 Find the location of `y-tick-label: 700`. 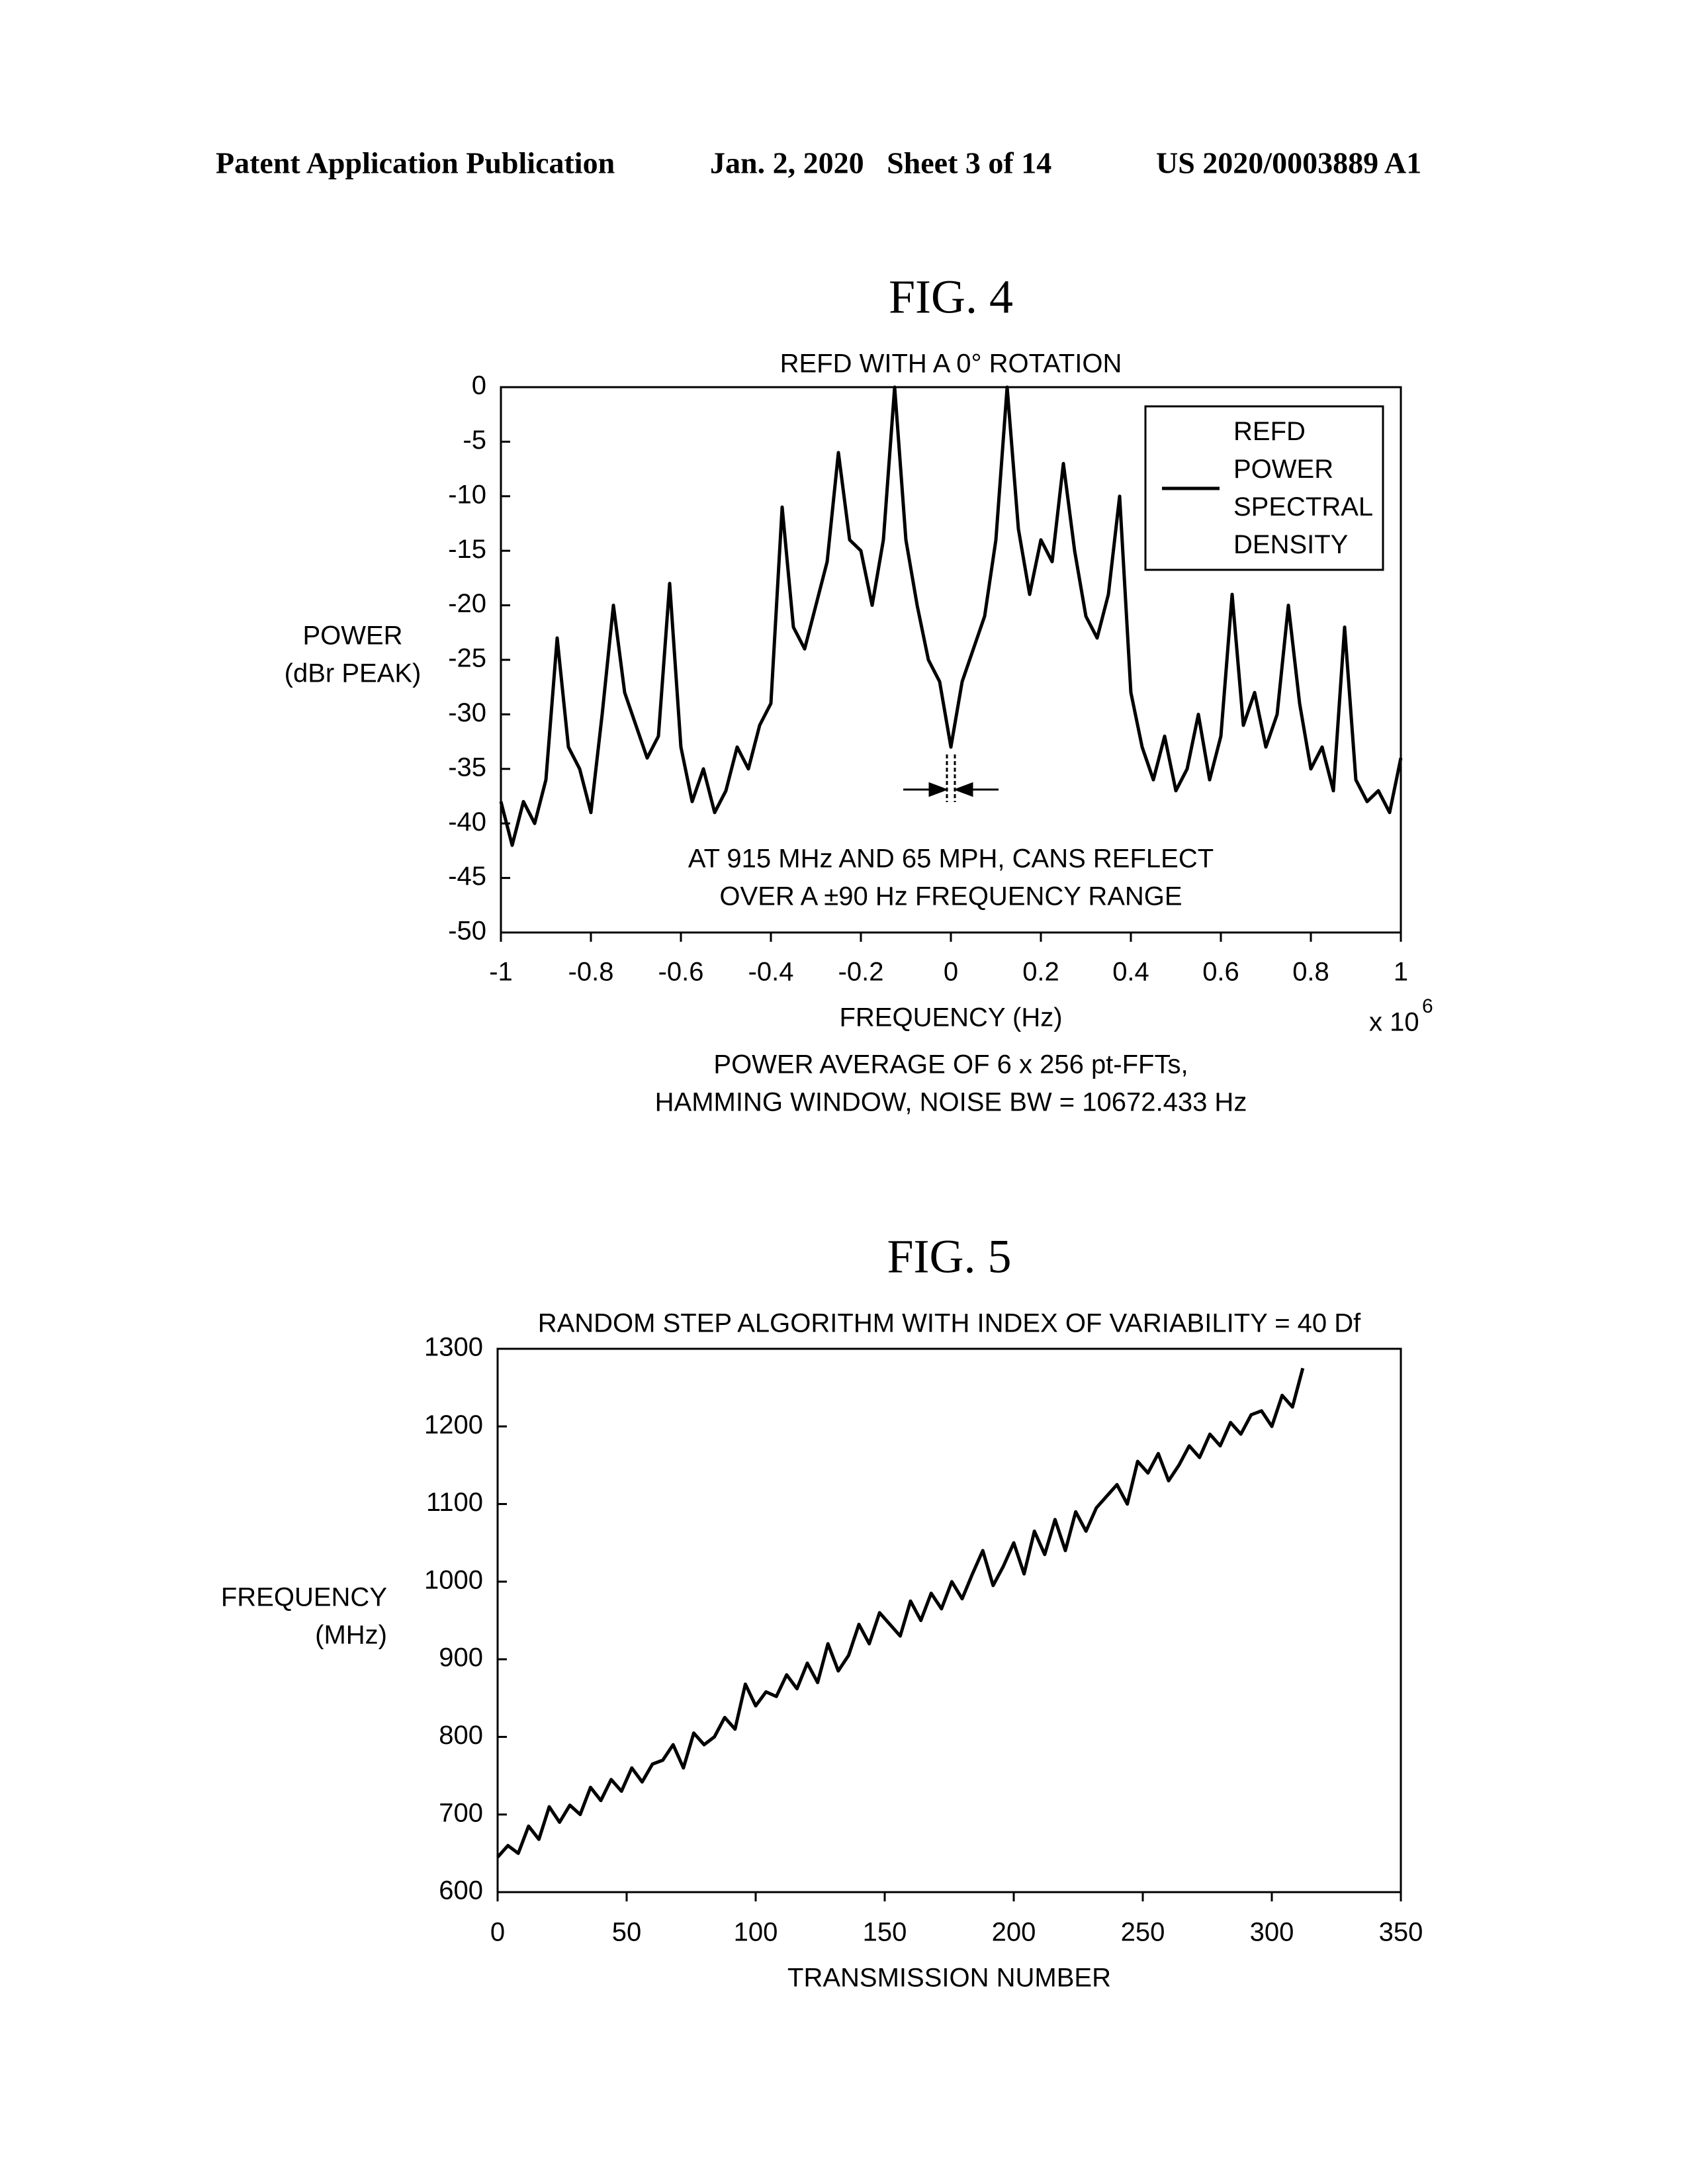

y-tick-label: 700 is located at coordinates (461, 1812).